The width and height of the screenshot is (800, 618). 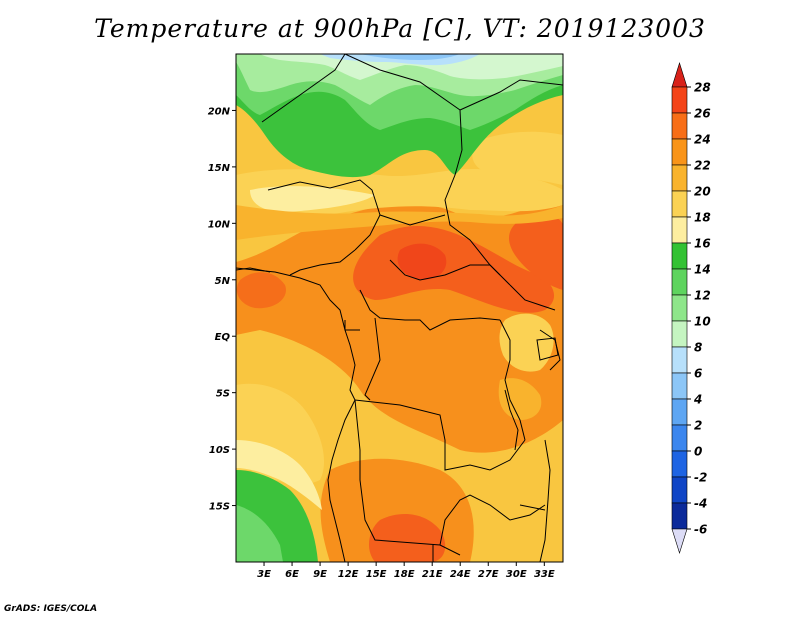 What do you see at coordinates (702, 140) in the screenshot?
I see `colorbar-label: 24` at bounding box center [702, 140].